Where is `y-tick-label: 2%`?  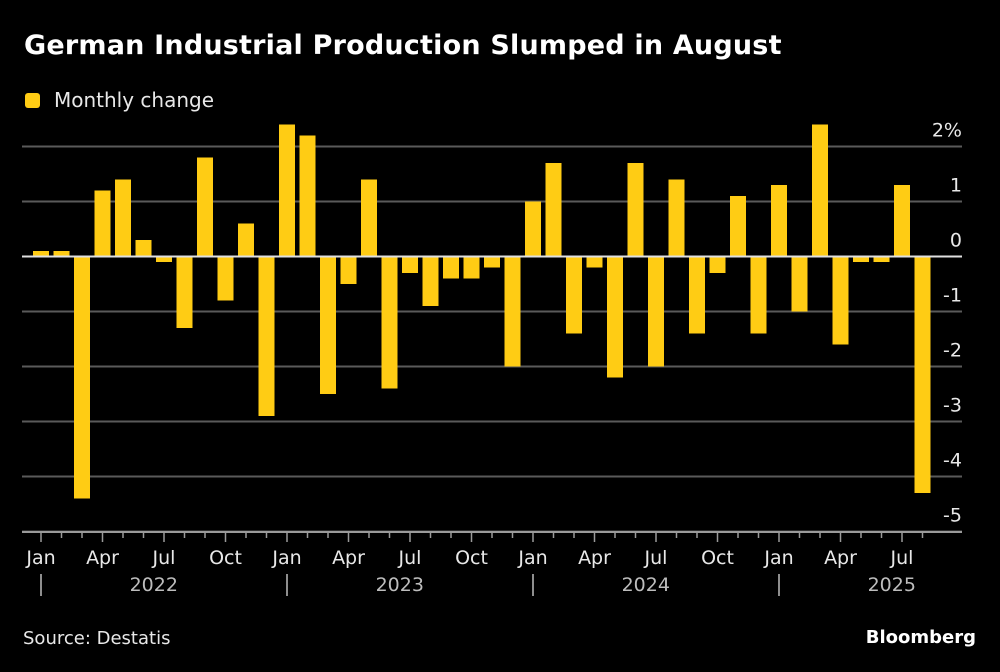
y-tick-label: 2% is located at coordinates (947, 131).